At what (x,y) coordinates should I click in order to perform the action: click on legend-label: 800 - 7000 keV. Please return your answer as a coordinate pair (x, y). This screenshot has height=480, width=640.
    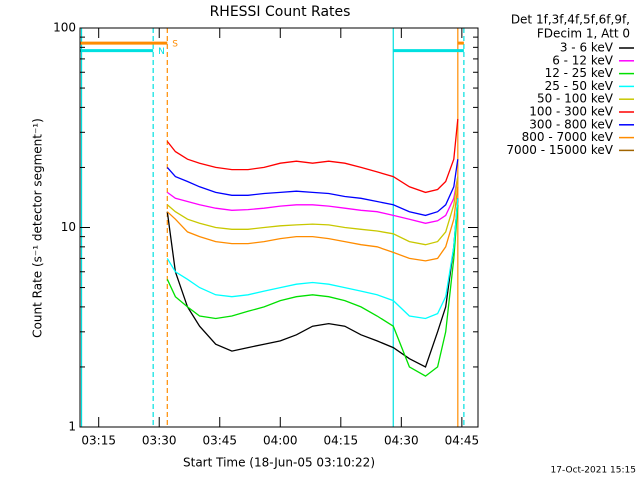
    Looking at the image, I should click on (568, 137).